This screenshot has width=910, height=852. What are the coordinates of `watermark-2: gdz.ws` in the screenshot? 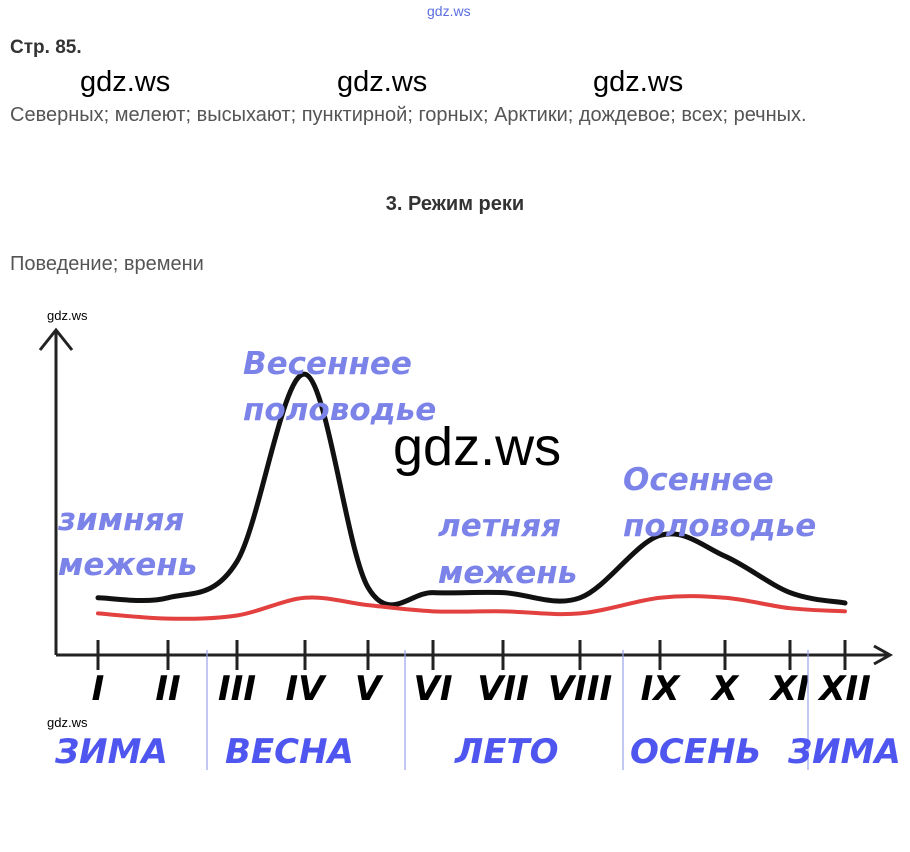 It's located at (382, 82).